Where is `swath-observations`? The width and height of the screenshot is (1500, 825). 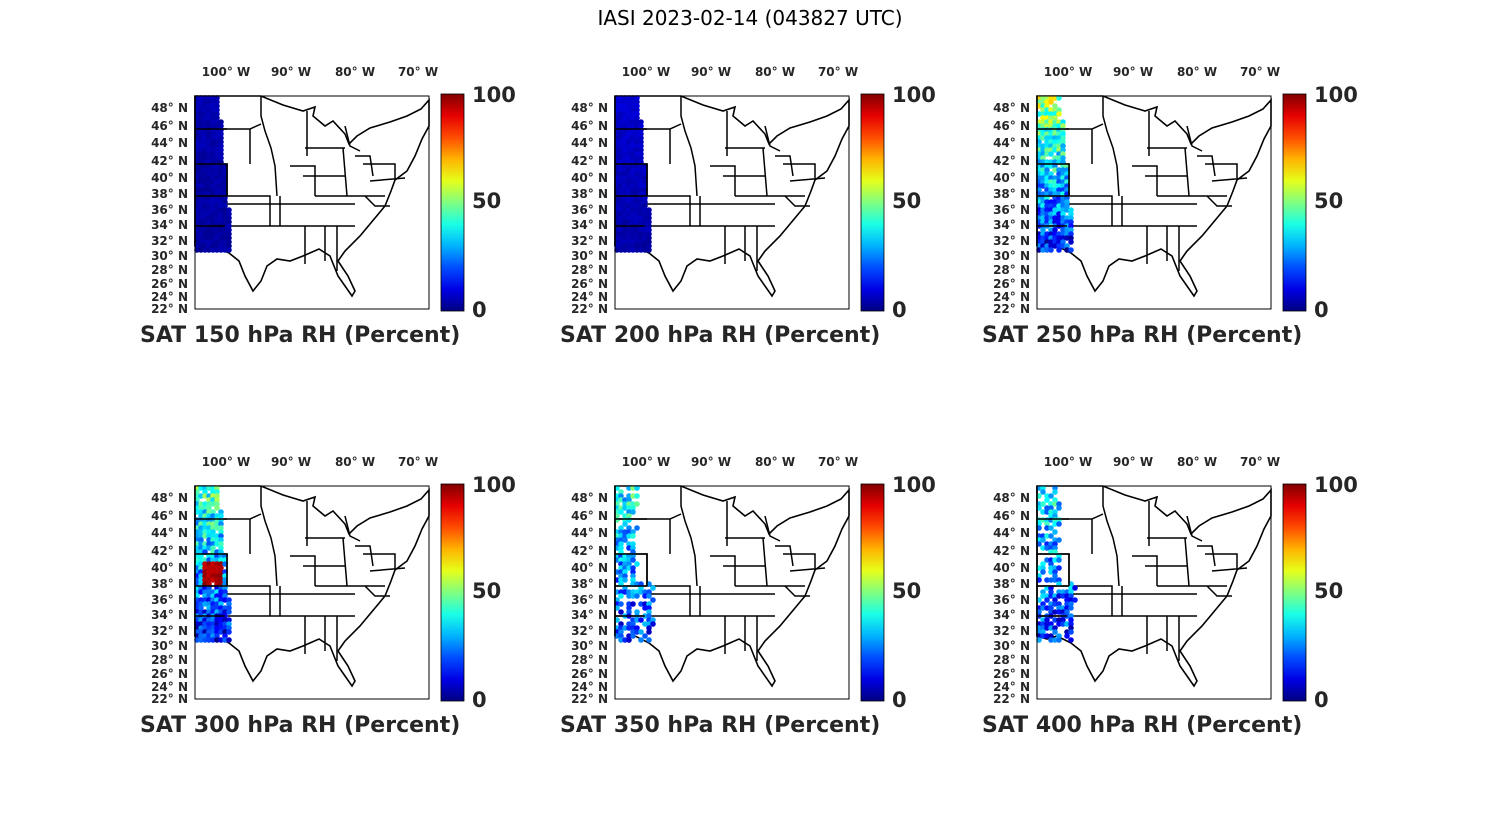
swath-observations is located at coordinates (1055, 174).